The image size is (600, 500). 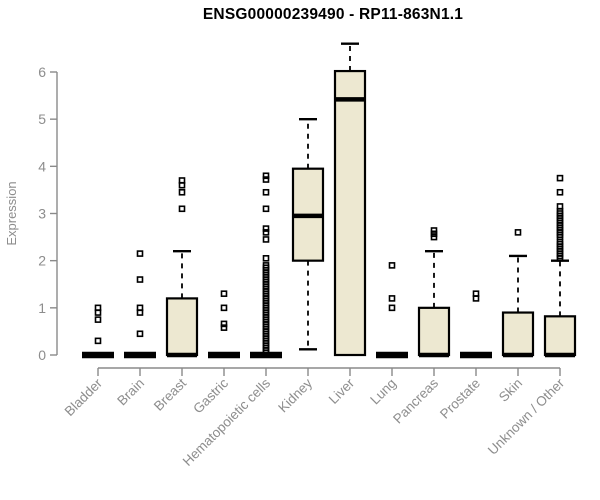 What do you see at coordinates (42, 72) in the screenshot?
I see `y-tick-label: 6` at bounding box center [42, 72].